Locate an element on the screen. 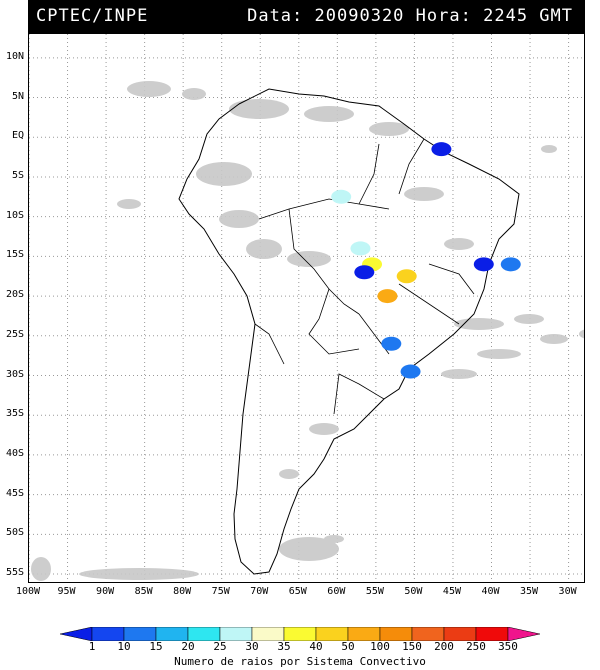  lat-label: 50S is located at coordinates (14, 533).